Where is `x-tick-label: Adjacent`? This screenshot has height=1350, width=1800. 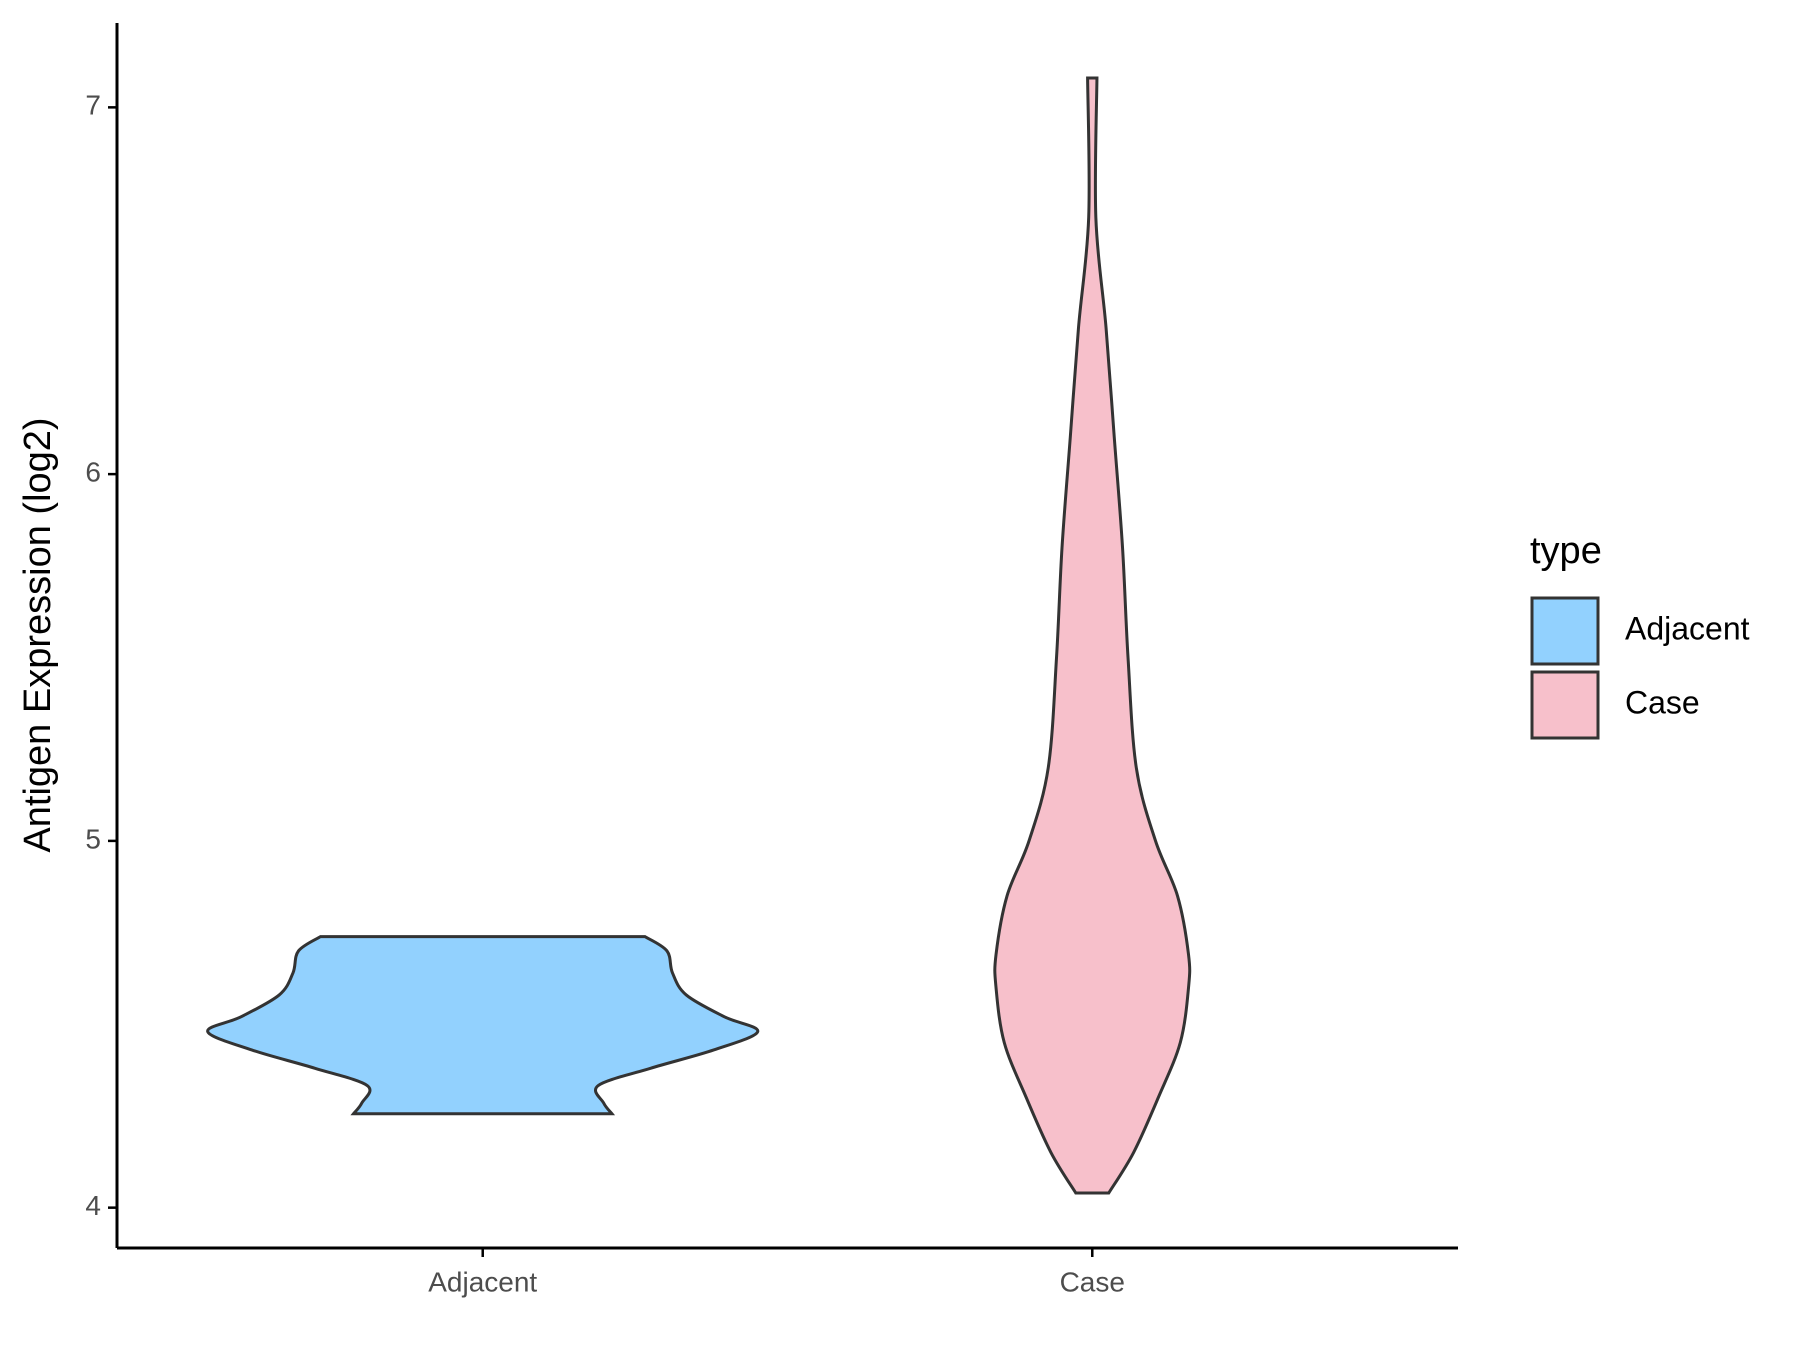 x-tick-label: Adjacent is located at coordinates (482, 1281).